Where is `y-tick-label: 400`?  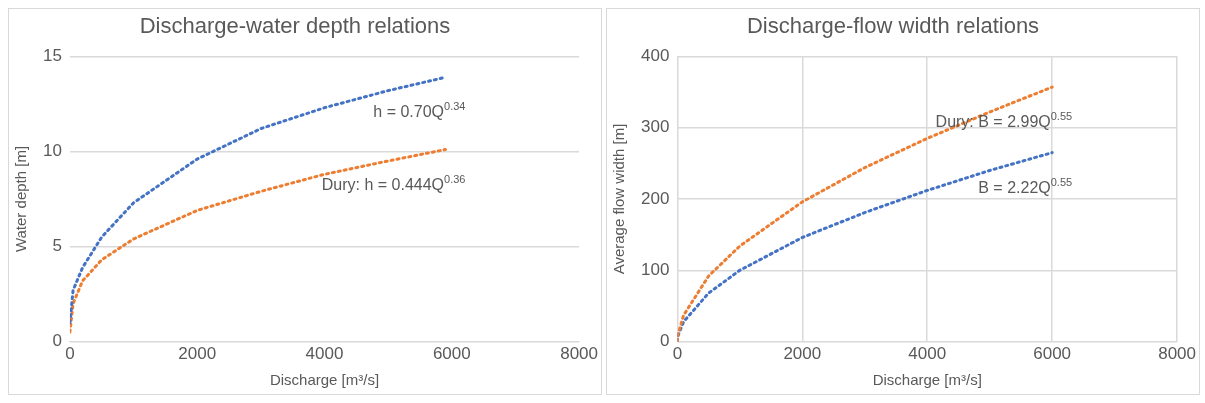
y-tick-label: 400 is located at coordinates (655, 56).